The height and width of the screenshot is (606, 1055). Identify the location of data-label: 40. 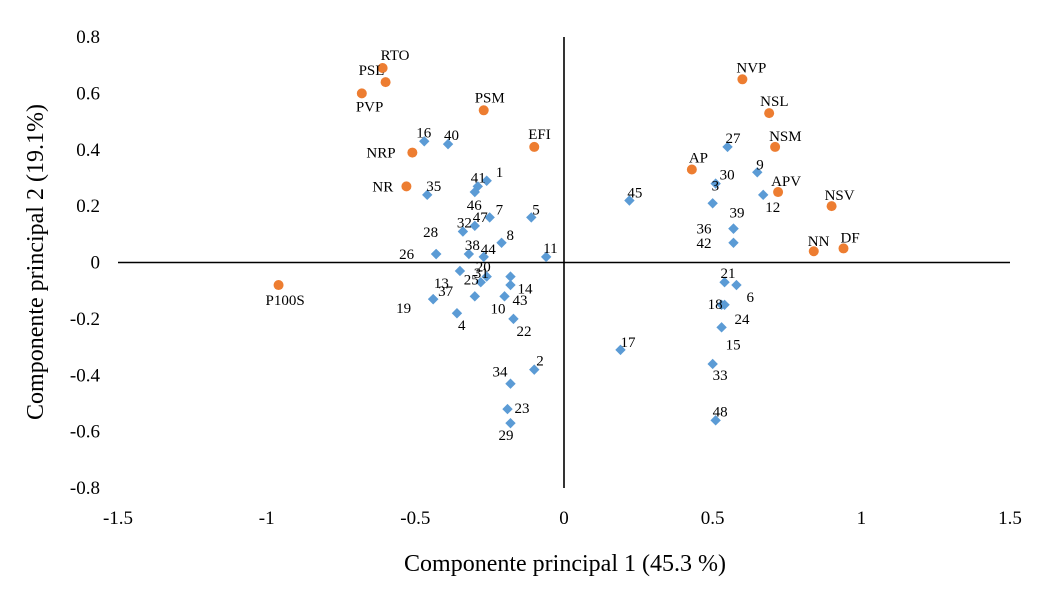
(451, 136).